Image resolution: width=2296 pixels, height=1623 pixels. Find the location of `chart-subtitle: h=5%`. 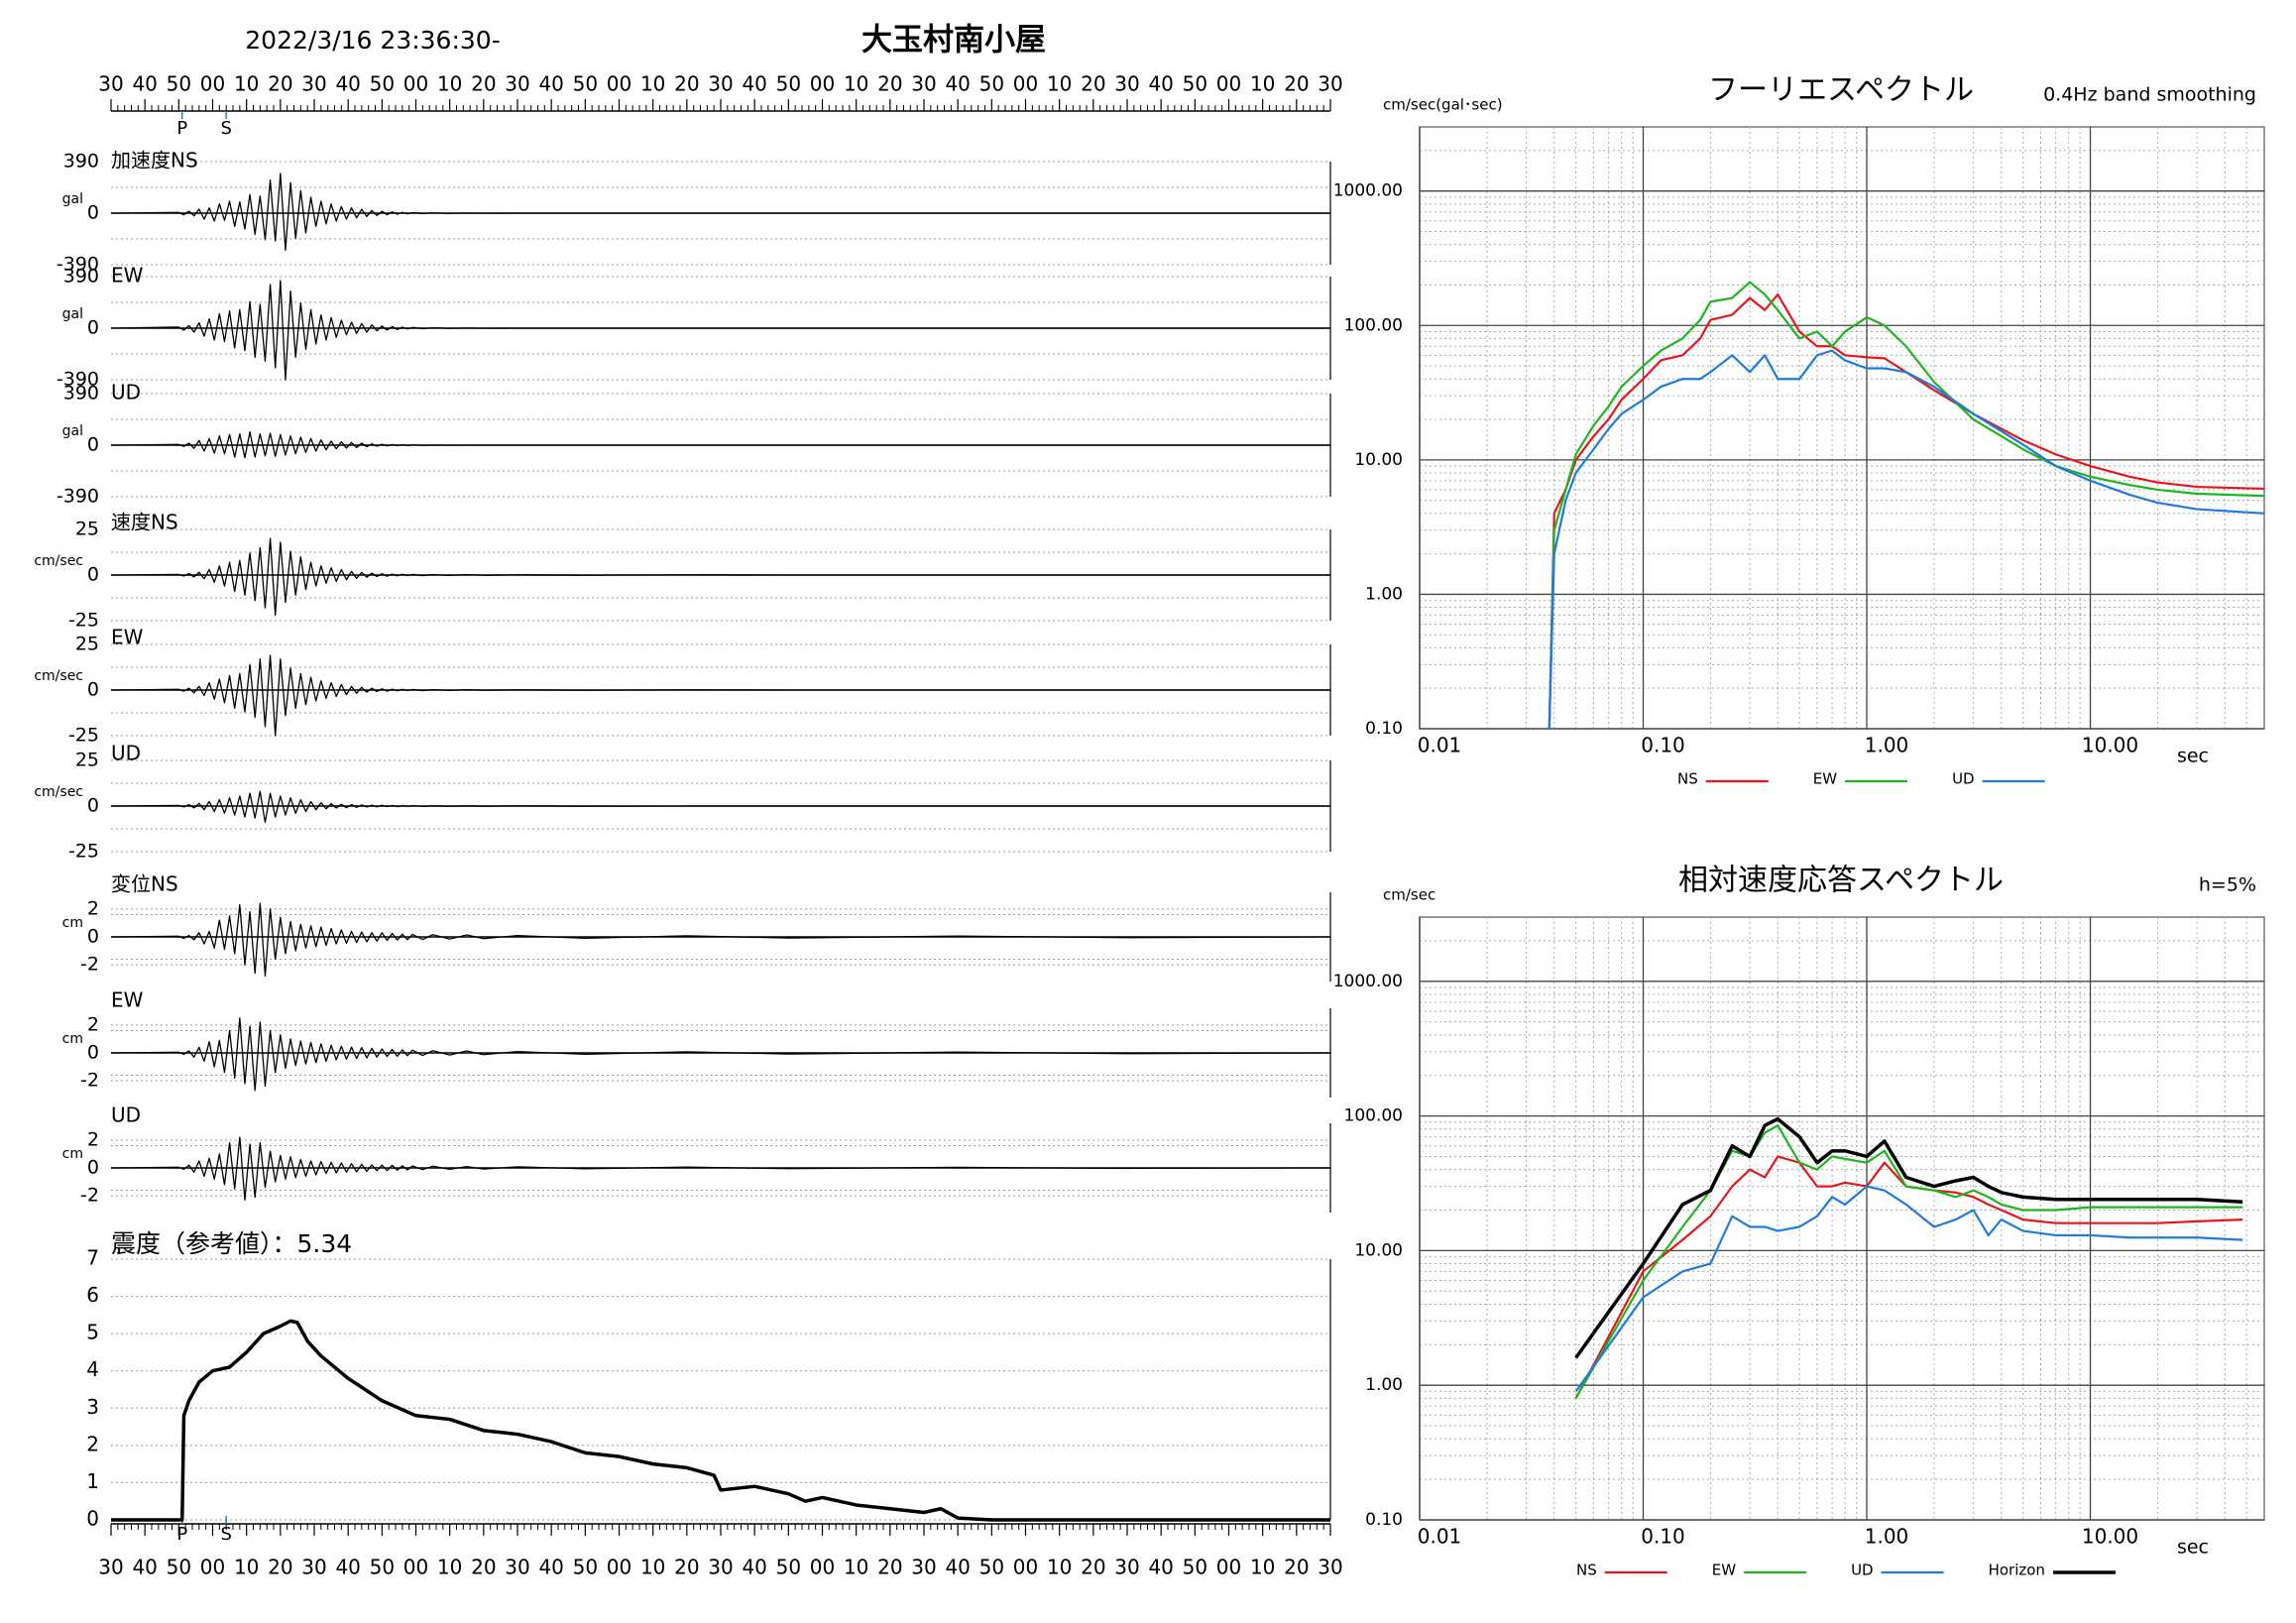

chart-subtitle: h=5% is located at coordinates (2227, 885).